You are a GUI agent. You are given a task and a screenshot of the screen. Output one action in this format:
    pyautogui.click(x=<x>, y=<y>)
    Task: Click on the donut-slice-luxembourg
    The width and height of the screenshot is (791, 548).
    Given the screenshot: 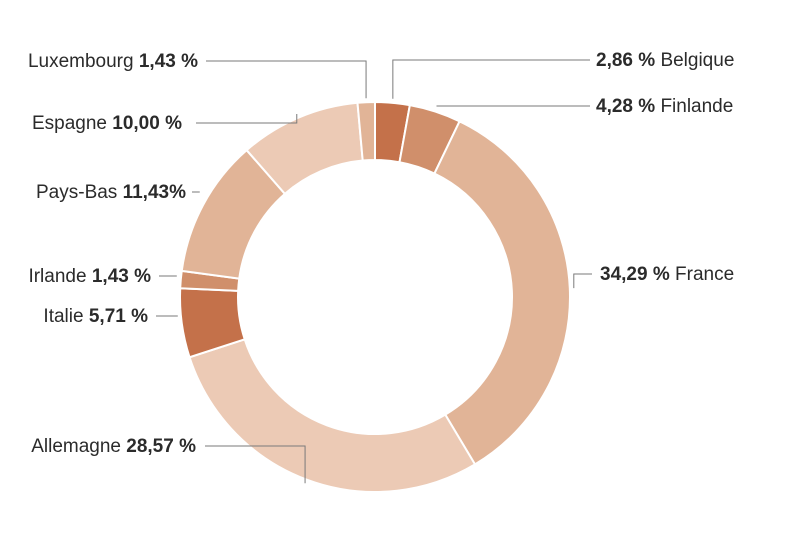 What is the action you would take?
    pyautogui.click(x=366, y=131)
    